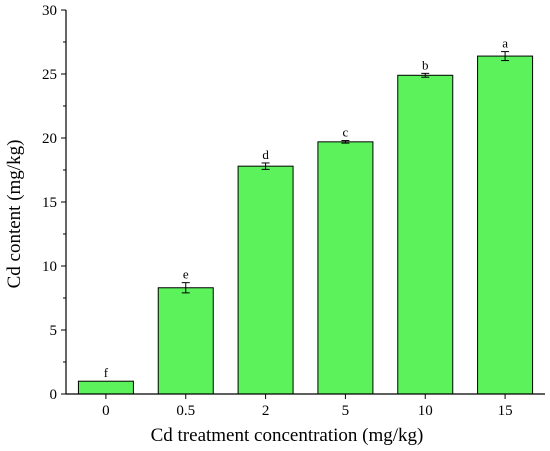  What do you see at coordinates (14, 214) in the screenshot?
I see `y-axis-title: Cd content (mg/kg)` at bounding box center [14, 214].